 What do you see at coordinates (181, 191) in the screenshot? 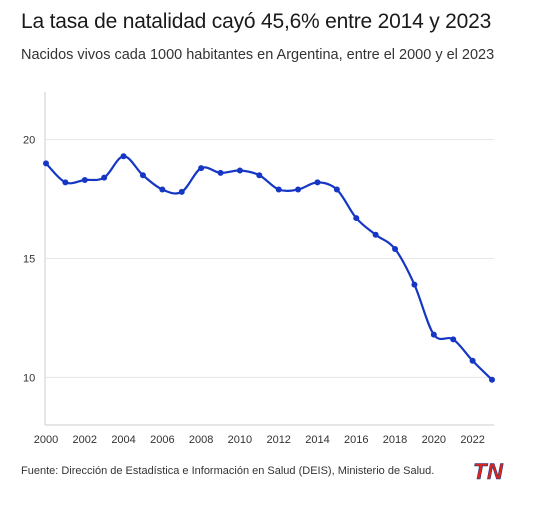
I see `data-point-2007` at bounding box center [181, 191].